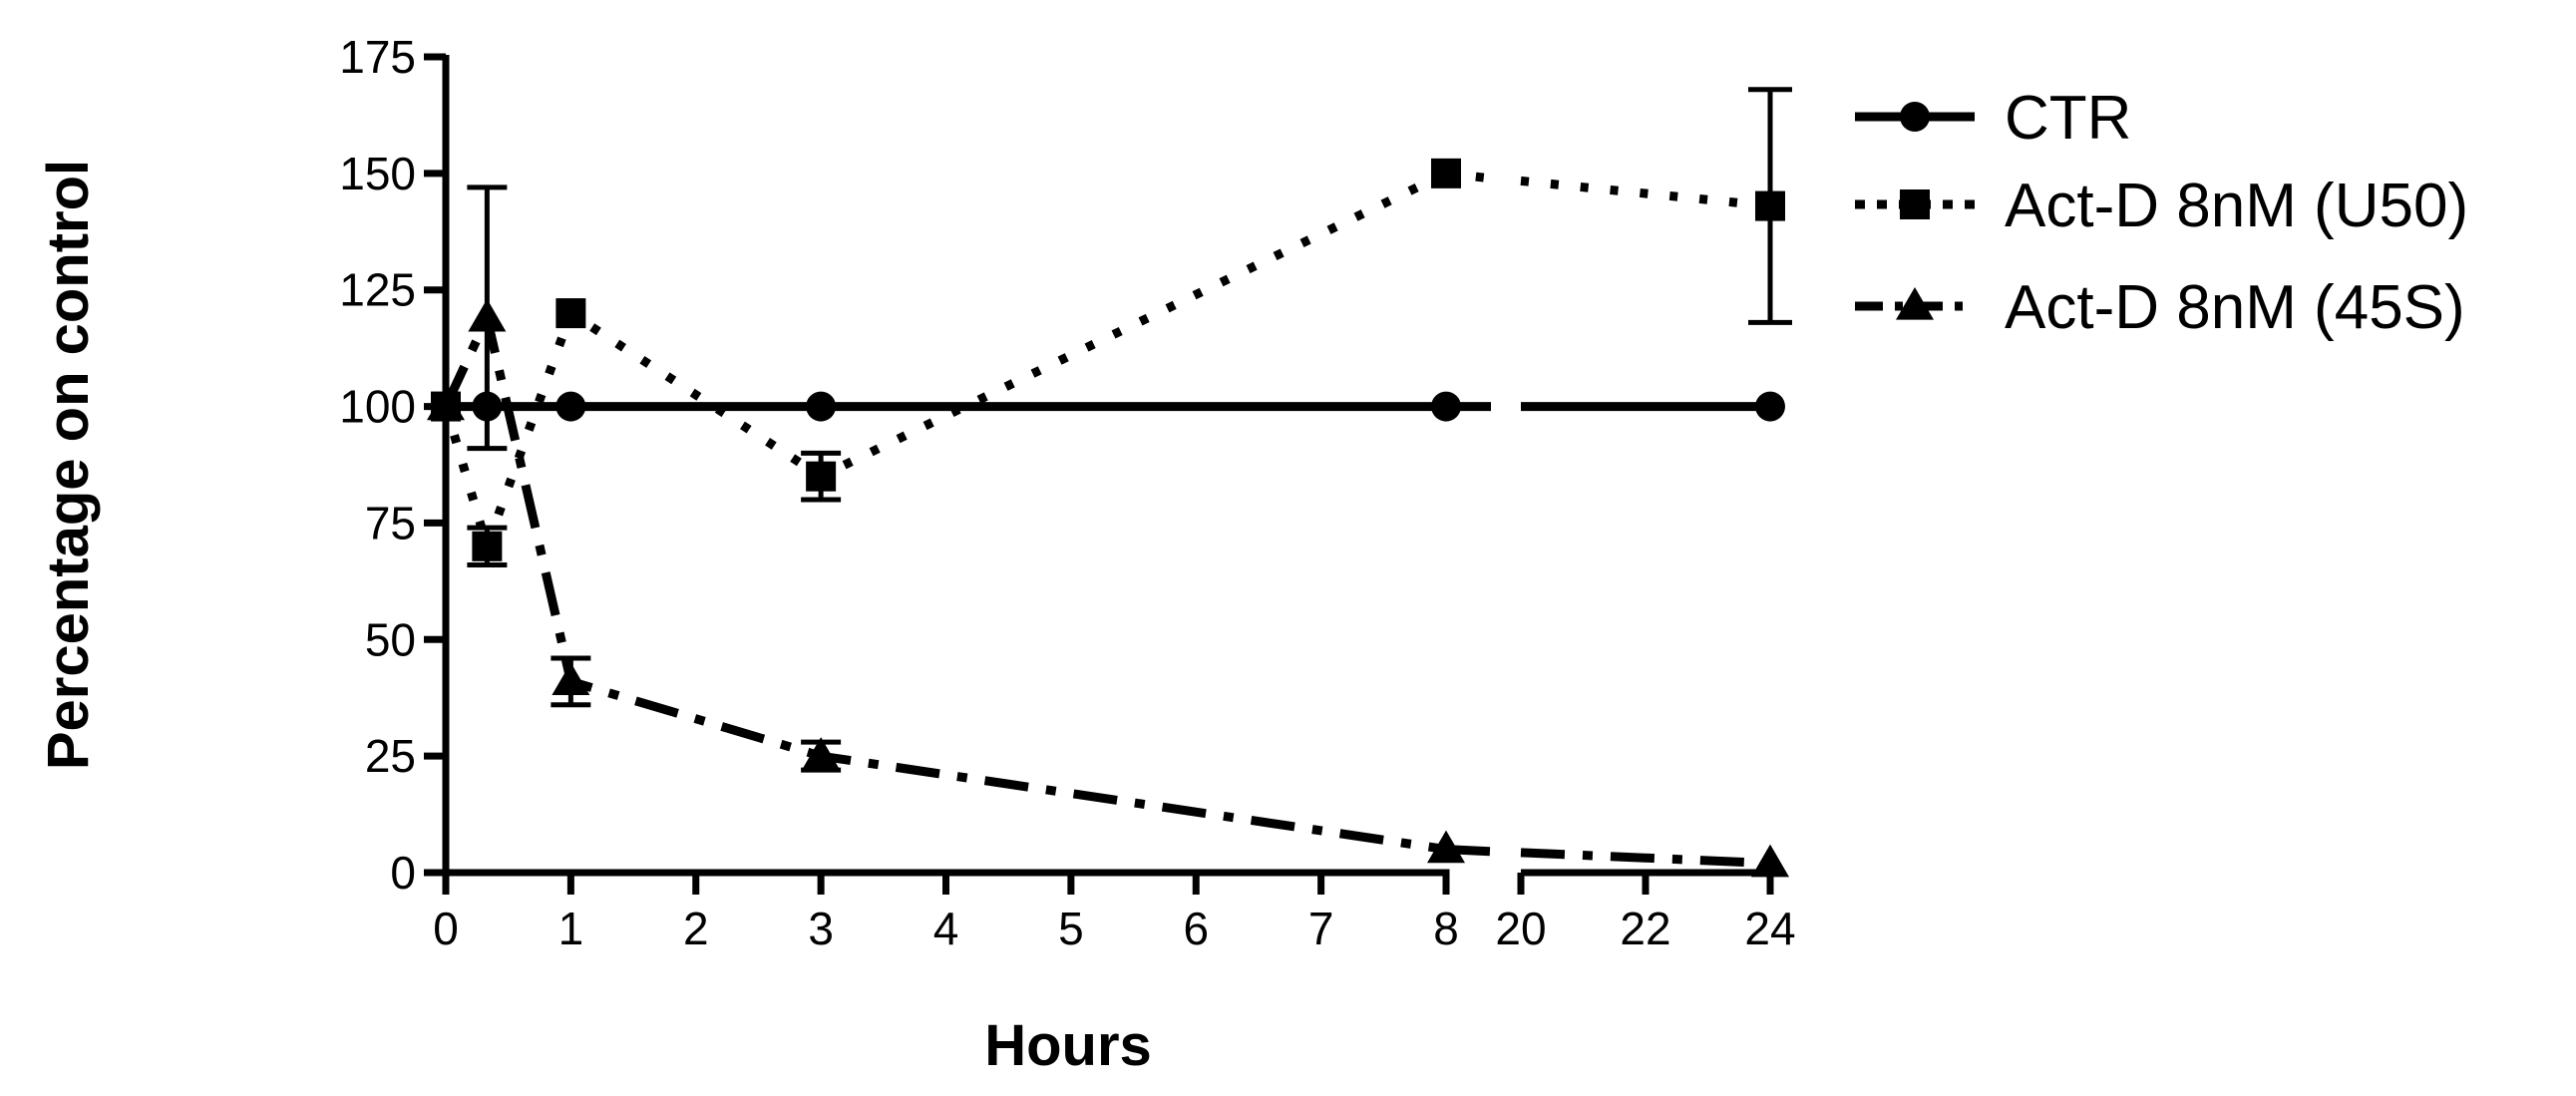 The height and width of the screenshot is (1096, 2576). What do you see at coordinates (696, 928) in the screenshot?
I see `x-tick-label-2: 2` at bounding box center [696, 928].